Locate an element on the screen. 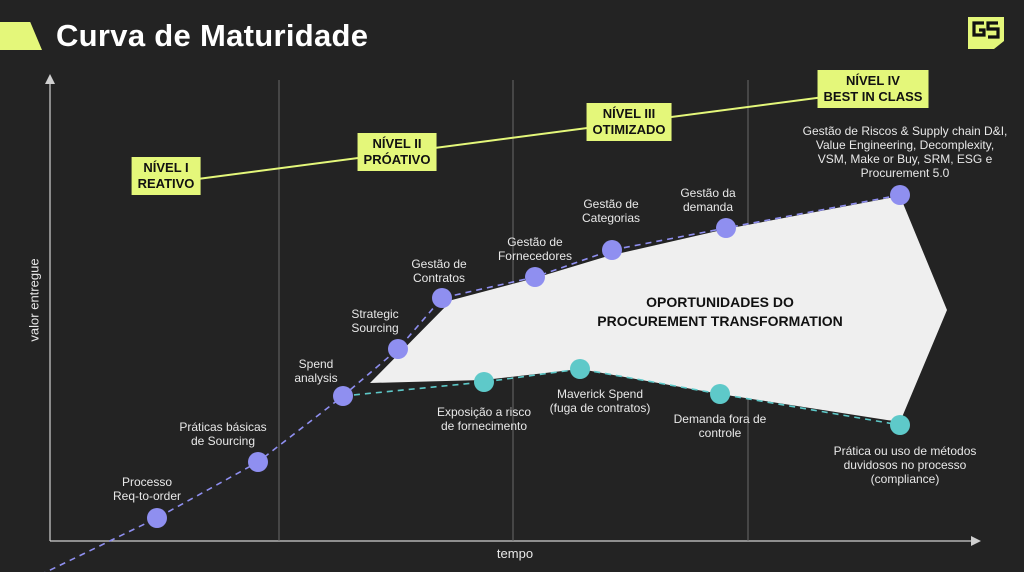 The width and height of the screenshot is (1024, 572). maturity-label: Processo Req-to-order is located at coordinates (147, 489).